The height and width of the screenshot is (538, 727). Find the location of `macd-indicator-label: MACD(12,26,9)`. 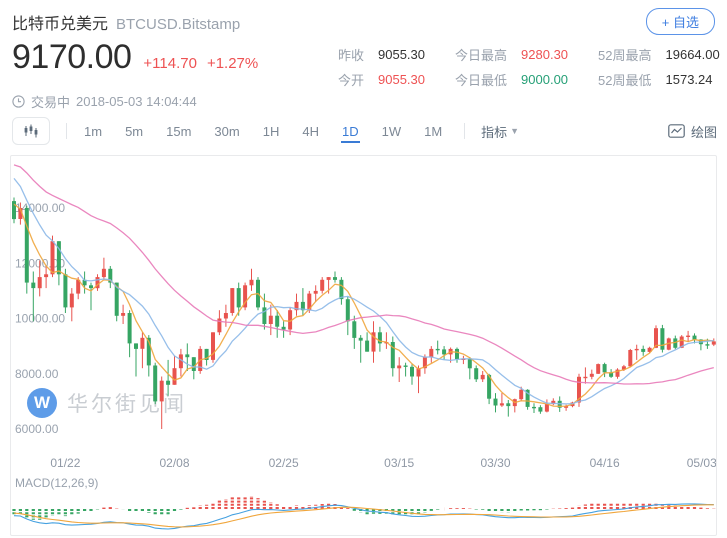

macd-indicator-label: MACD(12,26,9) is located at coordinates (57, 483).